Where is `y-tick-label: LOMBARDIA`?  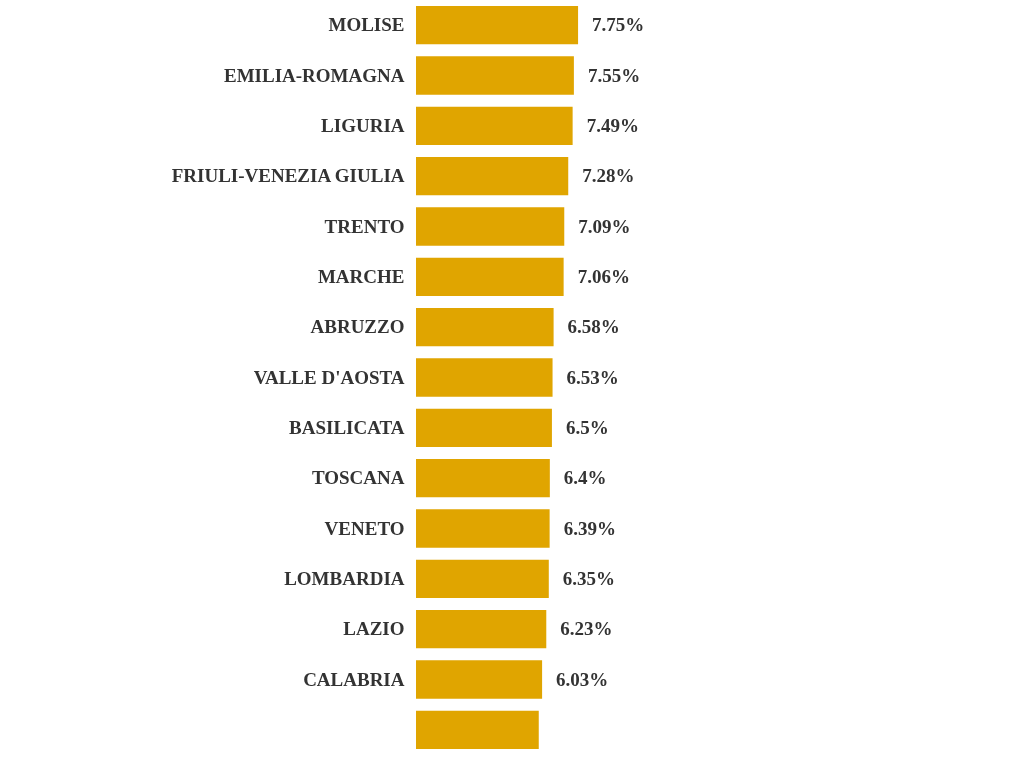 y-tick-label: LOMBARDIA is located at coordinates (344, 578).